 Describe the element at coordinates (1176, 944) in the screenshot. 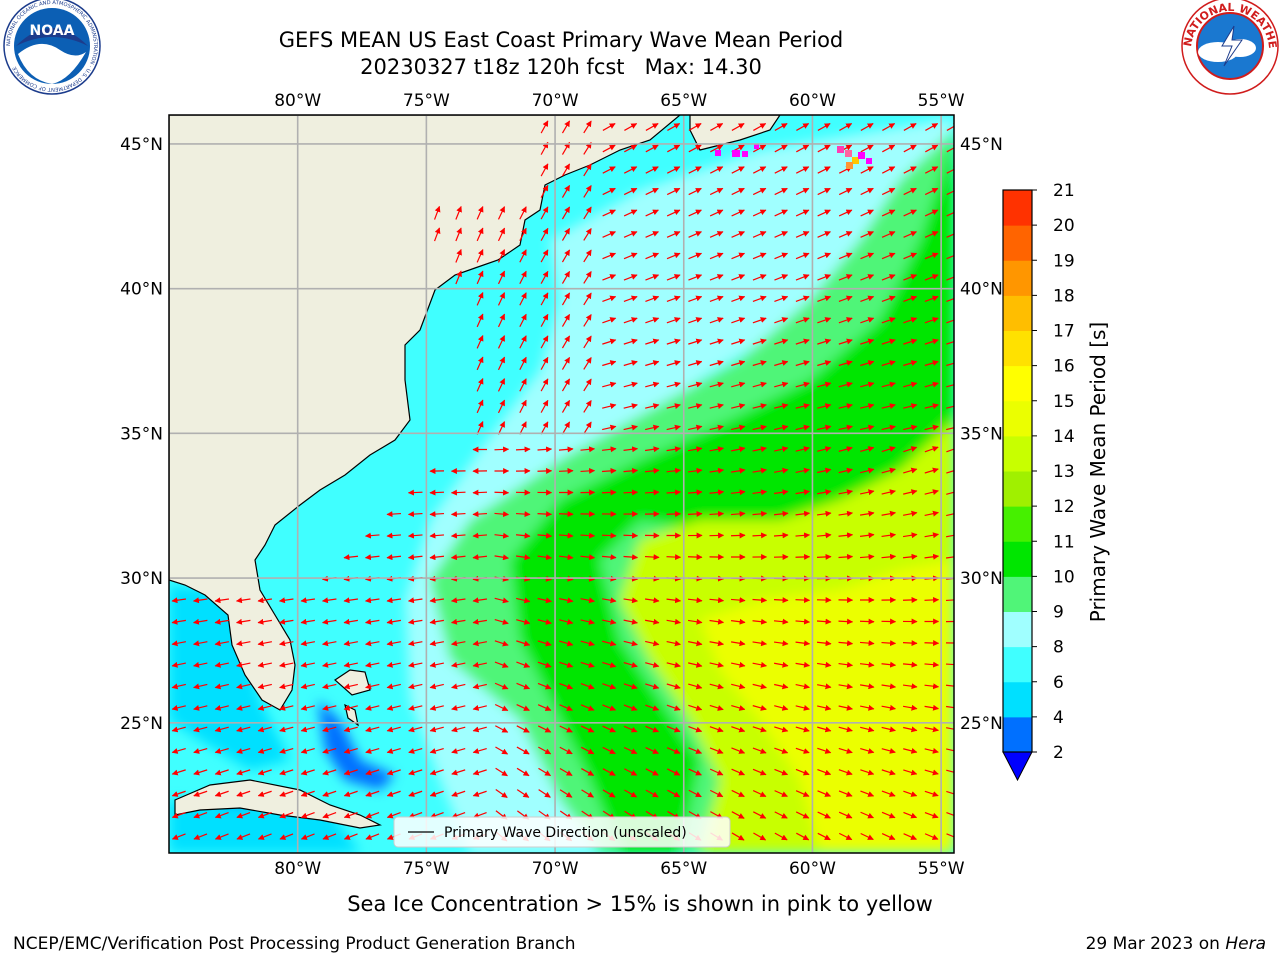

I see `footer-date: 29 Mar 2023 on Hera` at that location.